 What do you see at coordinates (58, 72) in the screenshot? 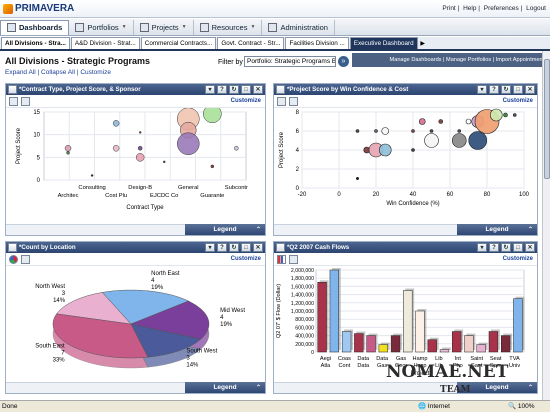
I see `collapse-all-link: Collapse All` at bounding box center [58, 72].